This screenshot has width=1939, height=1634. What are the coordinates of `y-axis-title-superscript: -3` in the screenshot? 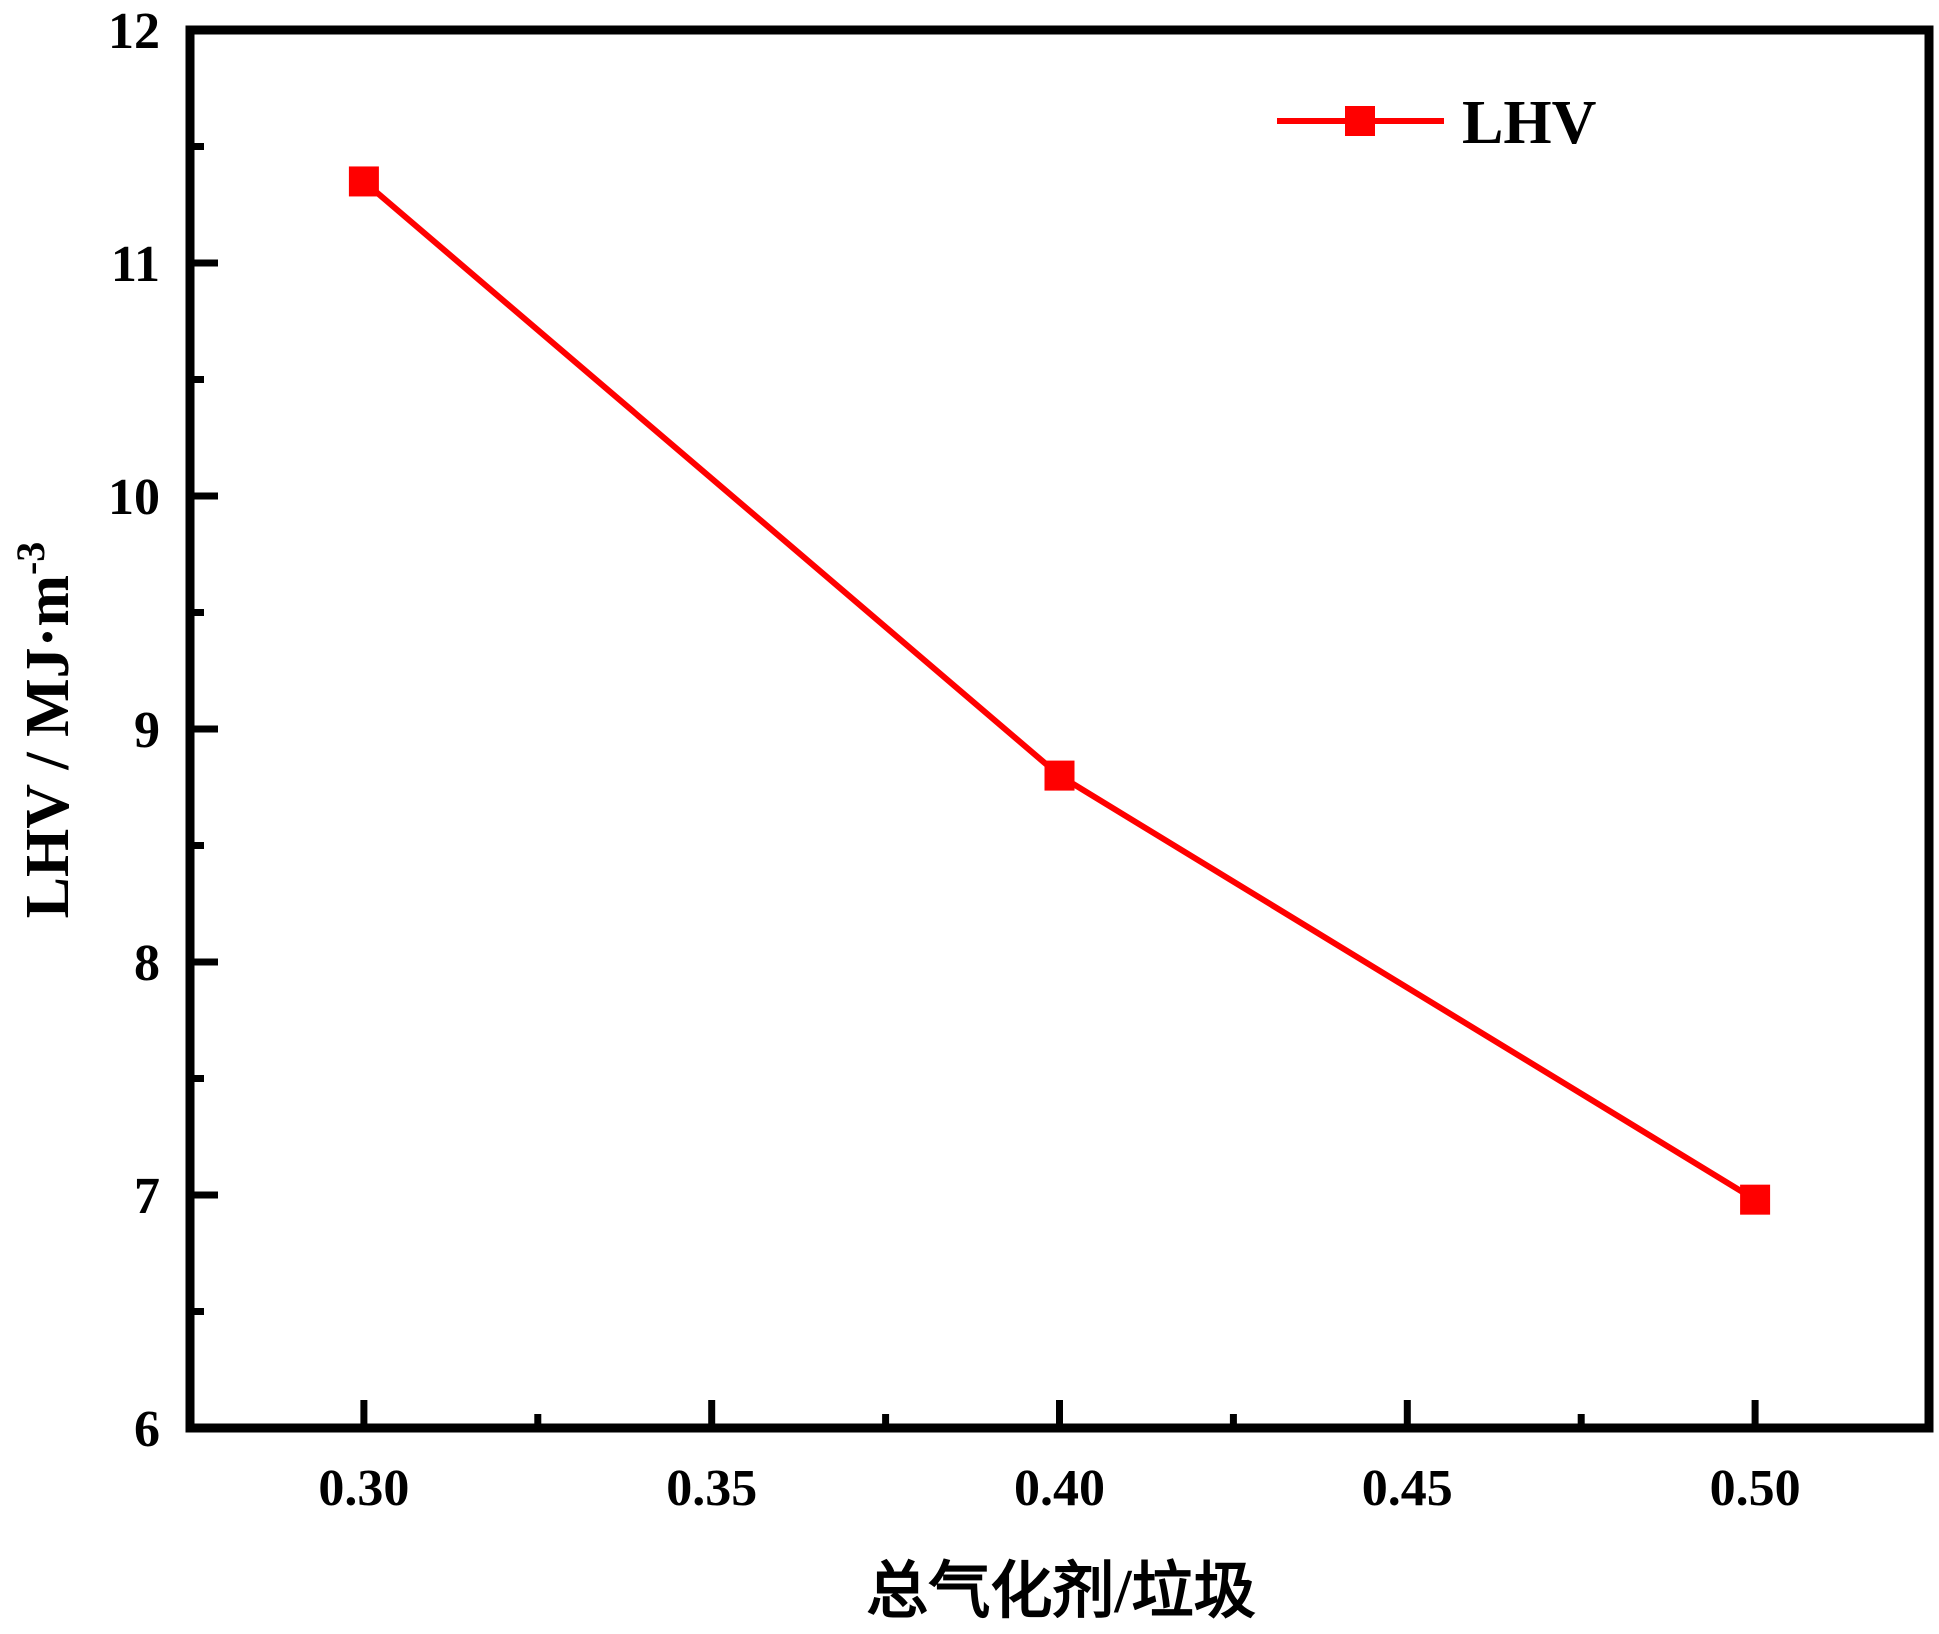 It's located at (30, 558).